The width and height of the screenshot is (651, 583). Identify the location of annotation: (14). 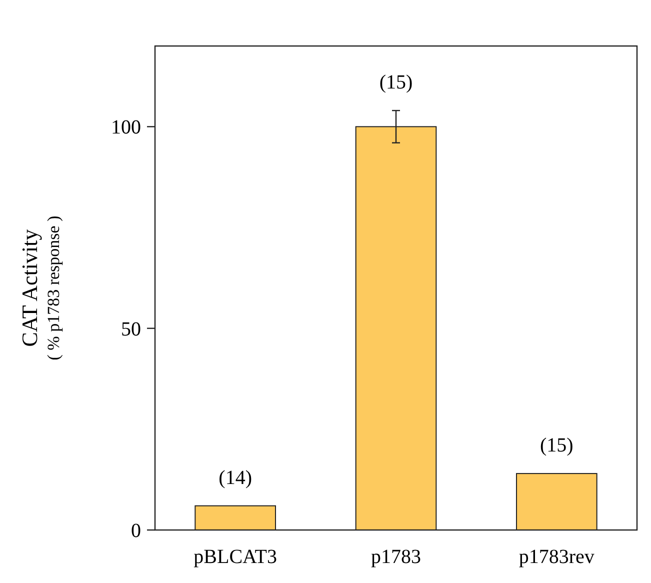
(235, 477).